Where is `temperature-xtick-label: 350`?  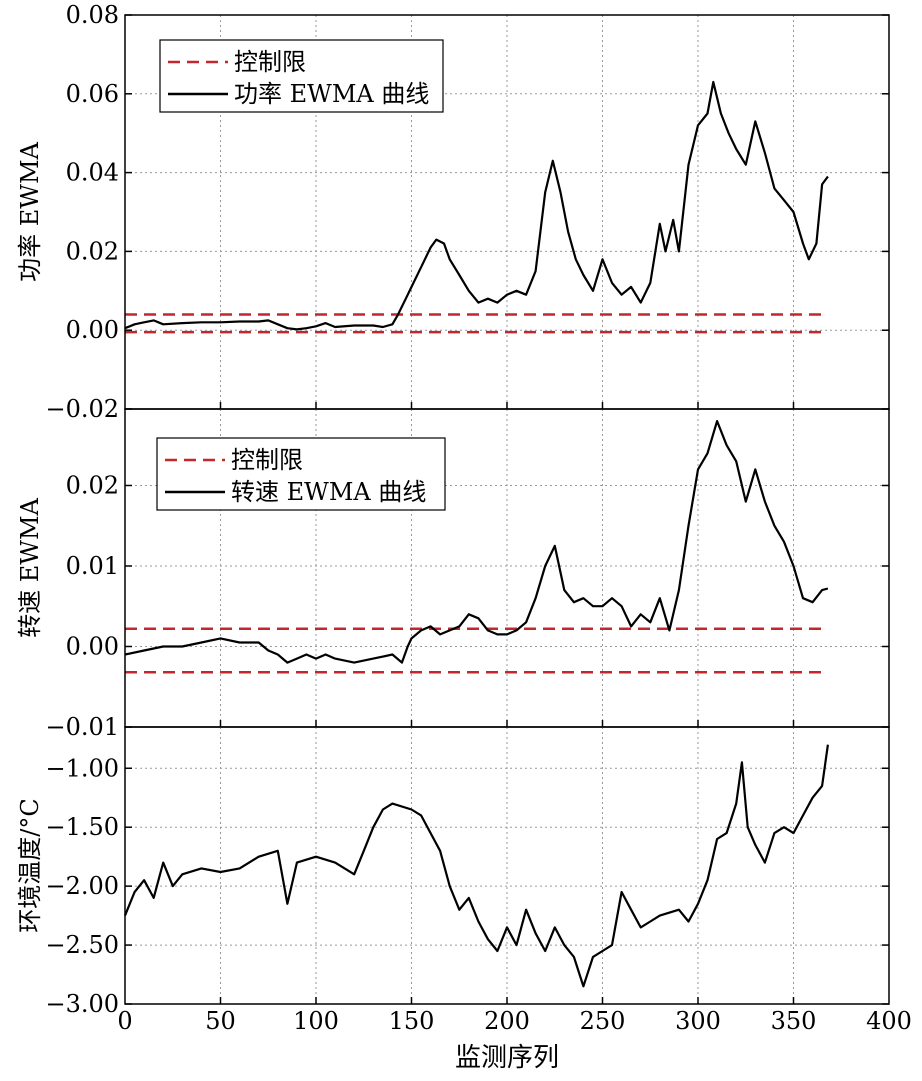 temperature-xtick-label: 350 is located at coordinates (794, 1021).